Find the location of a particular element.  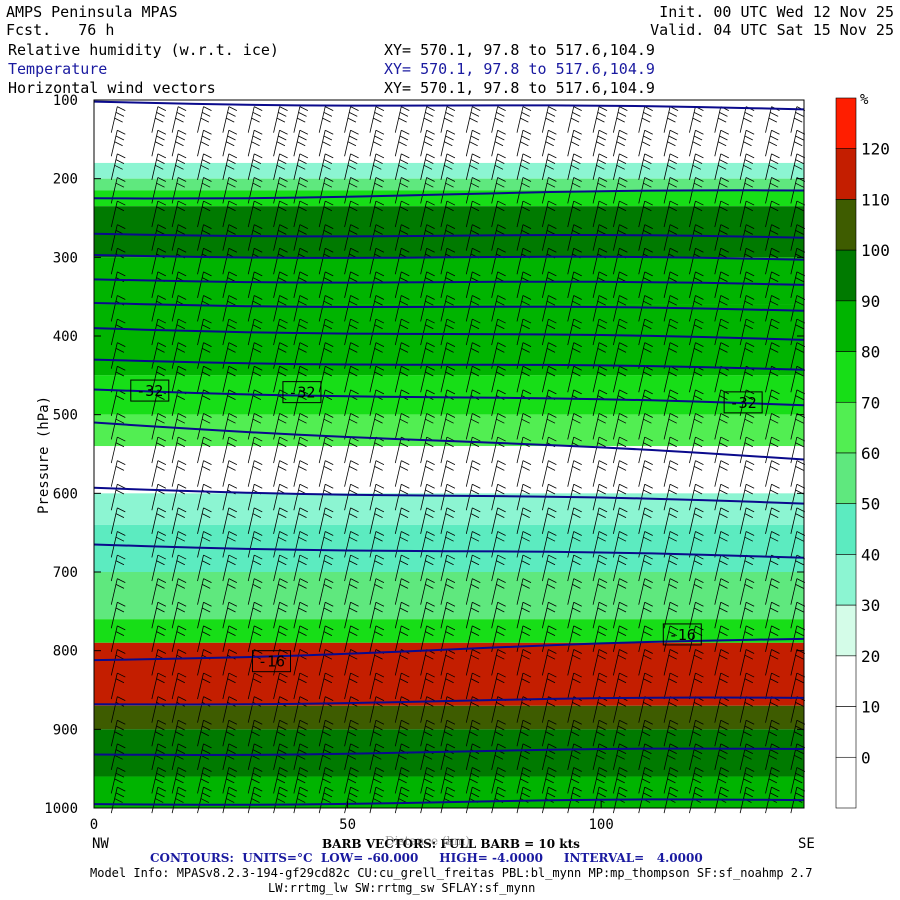

y-axis-label: Pressure (hPa) is located at coordinates (44, 455).